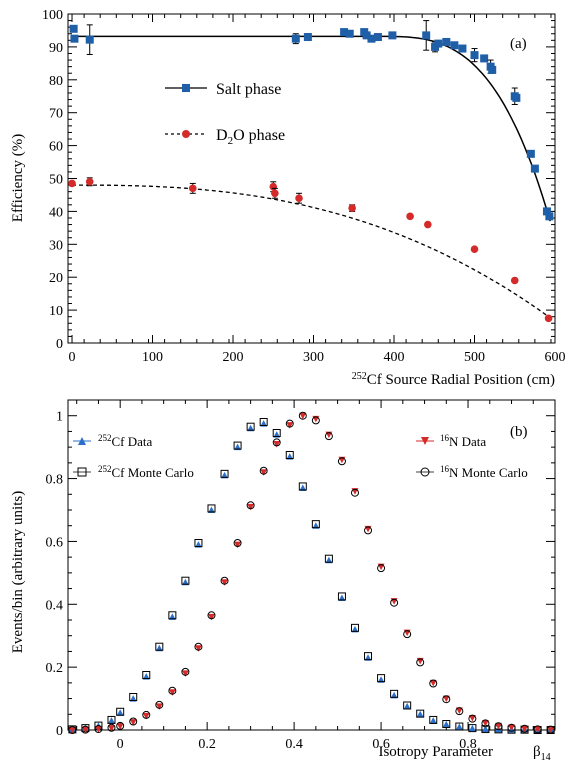 This screenshot has width=570, height=769. What do you see at coordinates (519, 432) in the screenshot?
I see `panel-b-label: (b)` at bounding box center [519, 432].